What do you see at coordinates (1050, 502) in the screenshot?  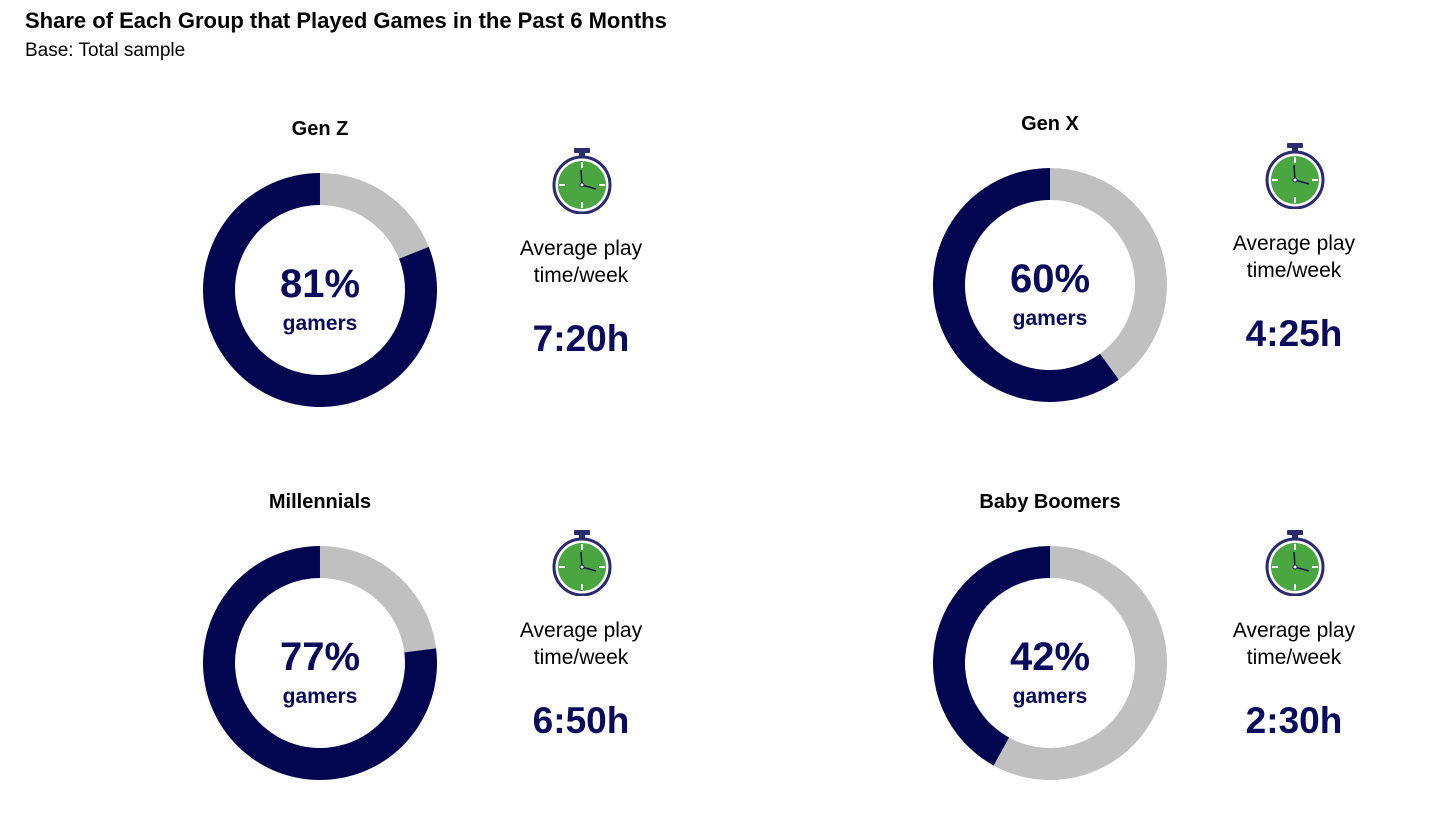 I see `group-label-baby-boomers: Baby Boomers` at bounding box center [1050, 502].